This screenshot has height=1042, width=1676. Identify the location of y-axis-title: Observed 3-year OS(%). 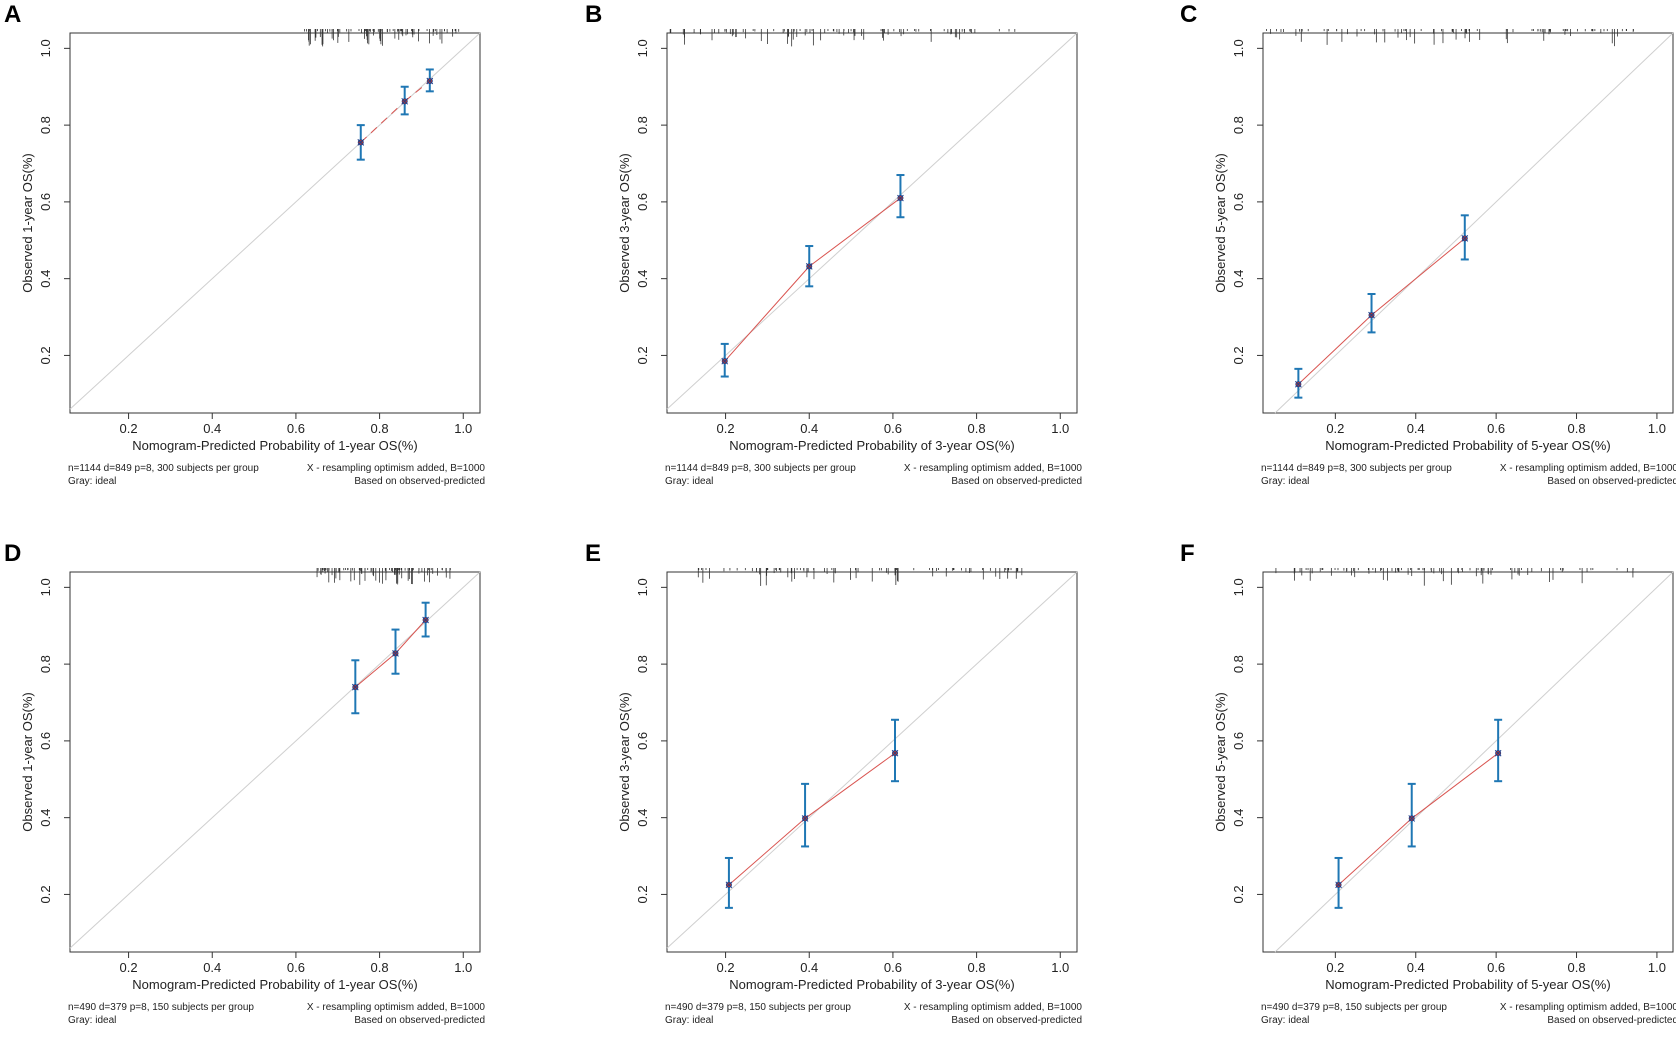
(624, 222).